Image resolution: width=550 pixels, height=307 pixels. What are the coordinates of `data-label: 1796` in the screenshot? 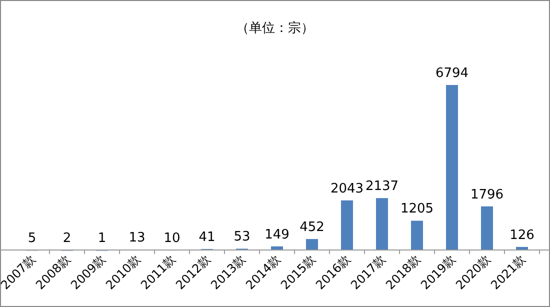 It's located at (487, 194).